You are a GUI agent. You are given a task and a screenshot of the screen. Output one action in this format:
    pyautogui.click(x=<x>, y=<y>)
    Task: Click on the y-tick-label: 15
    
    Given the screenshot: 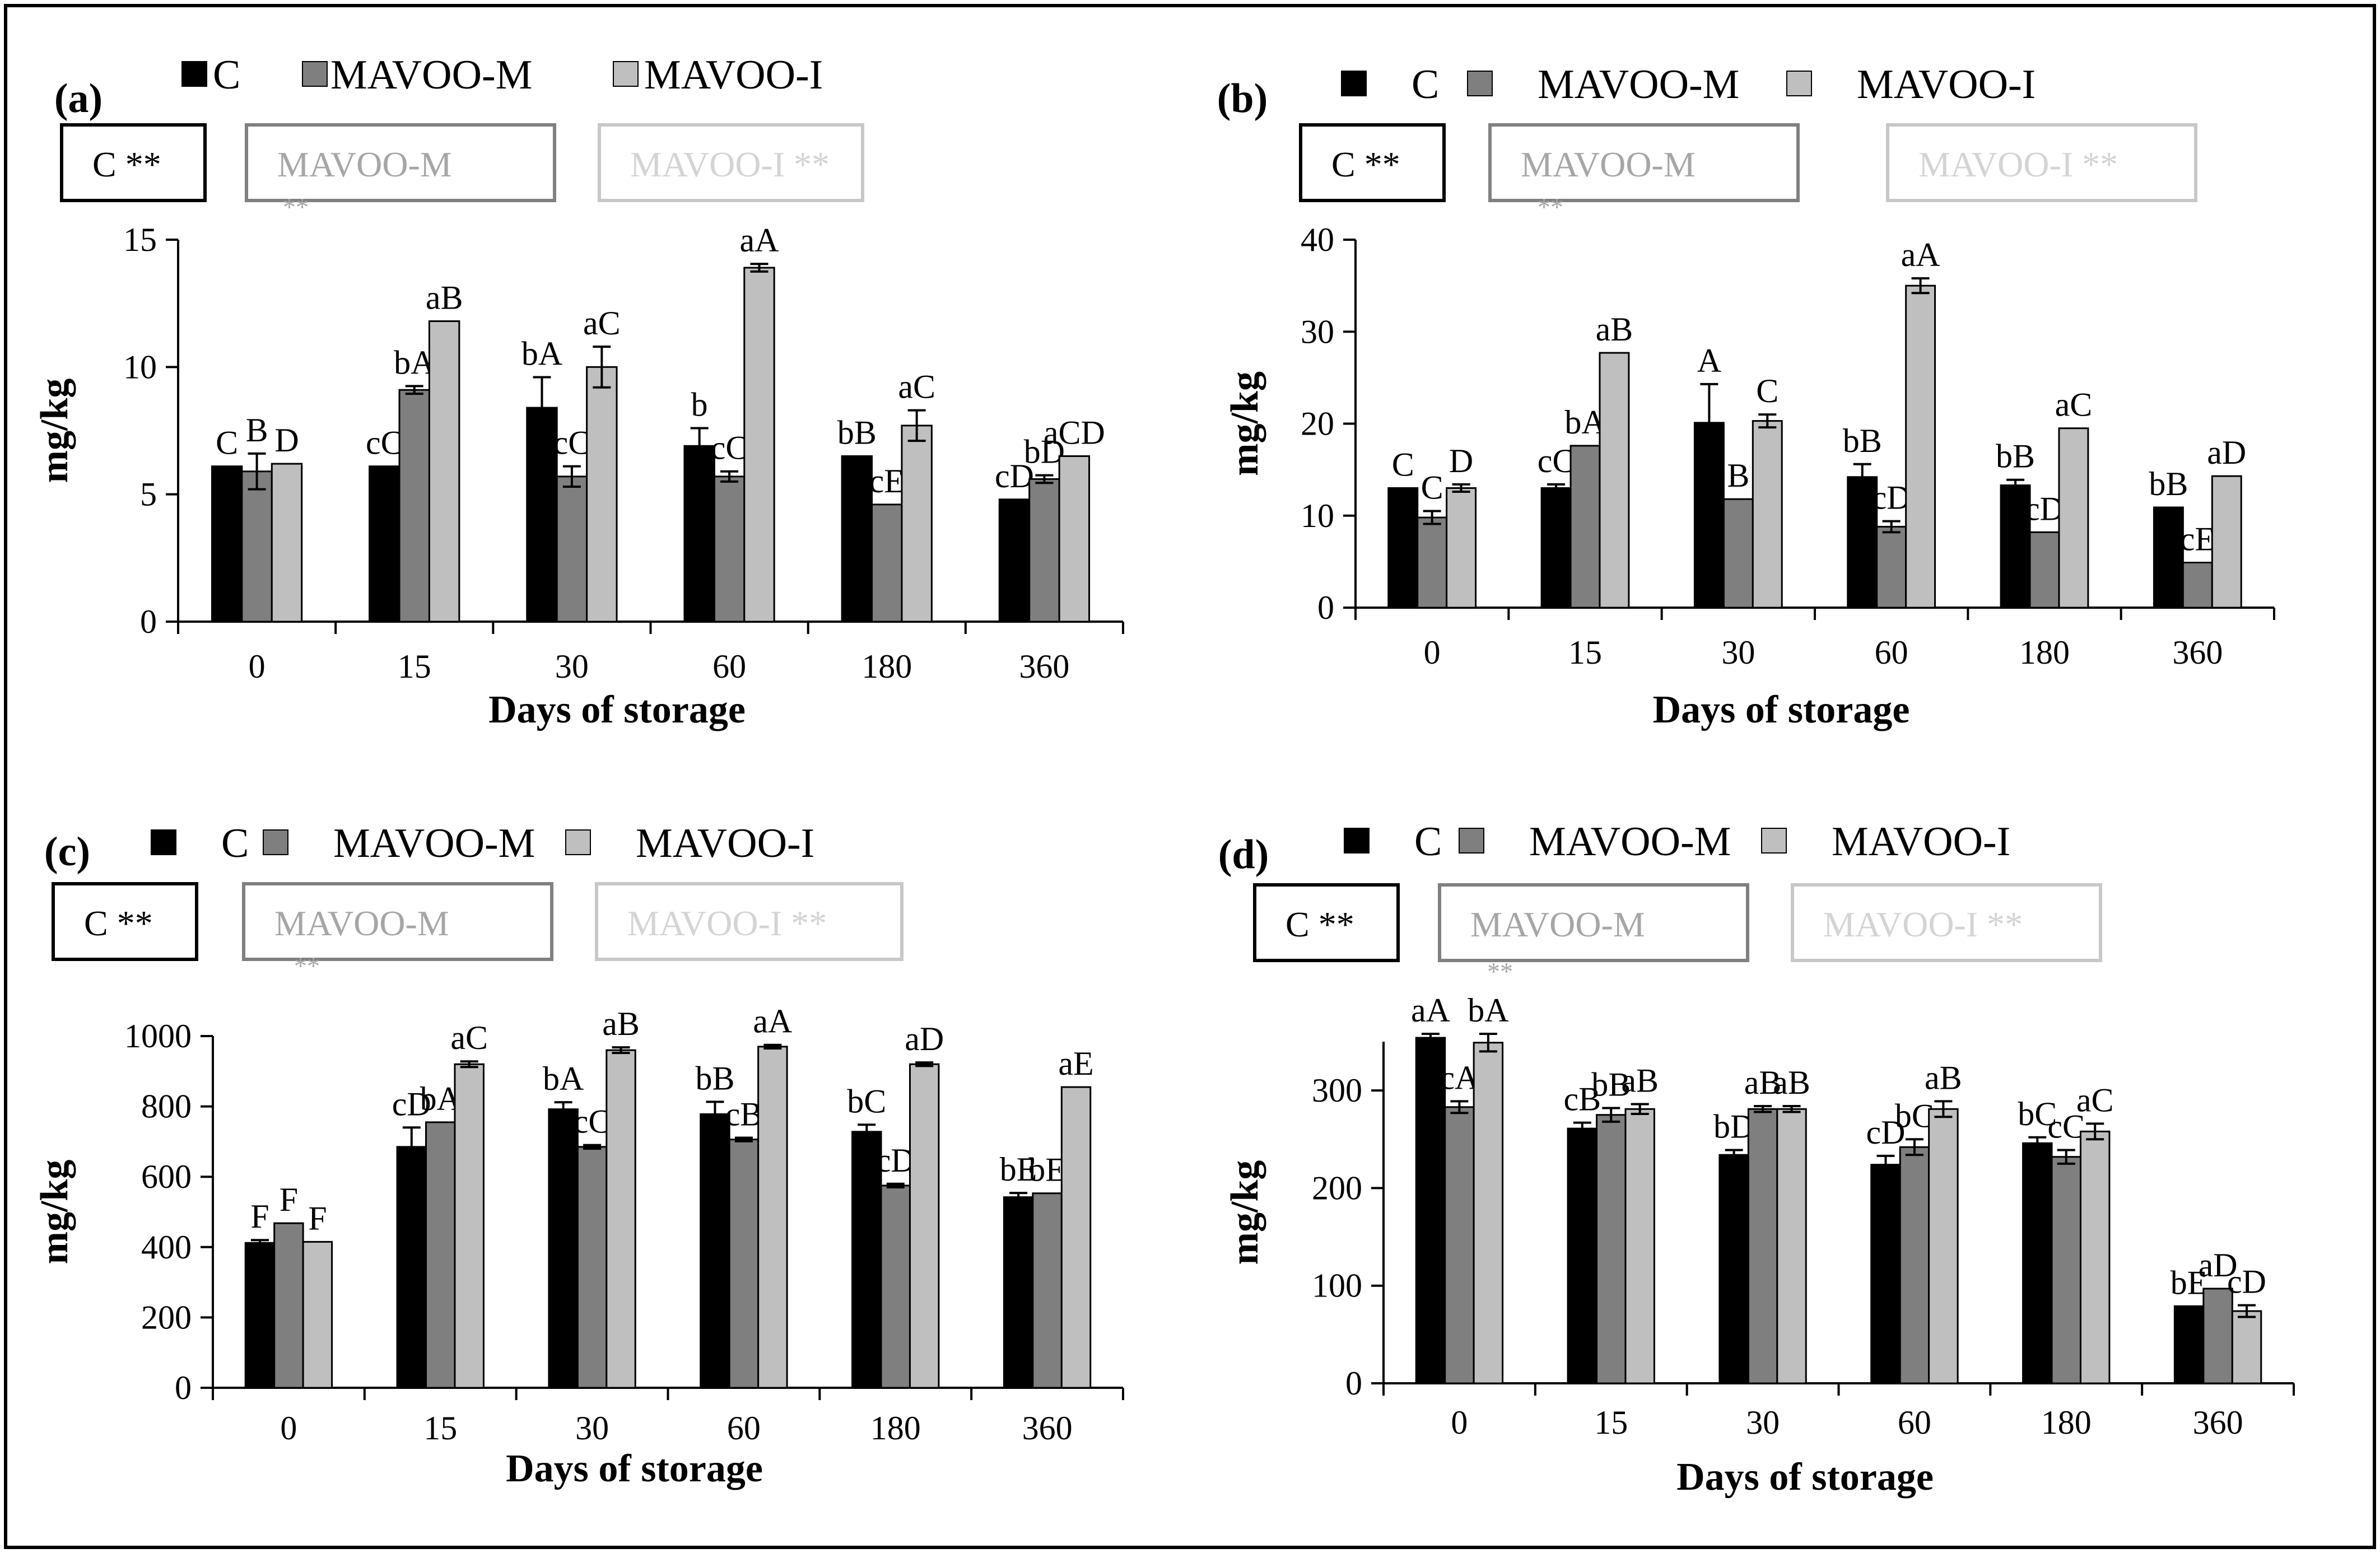 What is the action you would take?
    pyautogui.click(x=140, y=239)
    